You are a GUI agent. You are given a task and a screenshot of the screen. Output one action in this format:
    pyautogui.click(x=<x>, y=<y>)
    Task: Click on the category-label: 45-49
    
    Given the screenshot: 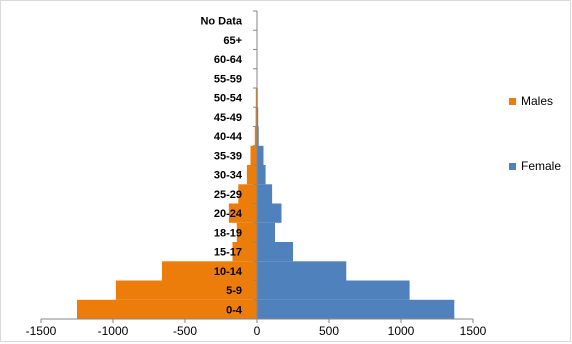 What is the action you would take?
    pyautogui.click(x=228, y=118)
    